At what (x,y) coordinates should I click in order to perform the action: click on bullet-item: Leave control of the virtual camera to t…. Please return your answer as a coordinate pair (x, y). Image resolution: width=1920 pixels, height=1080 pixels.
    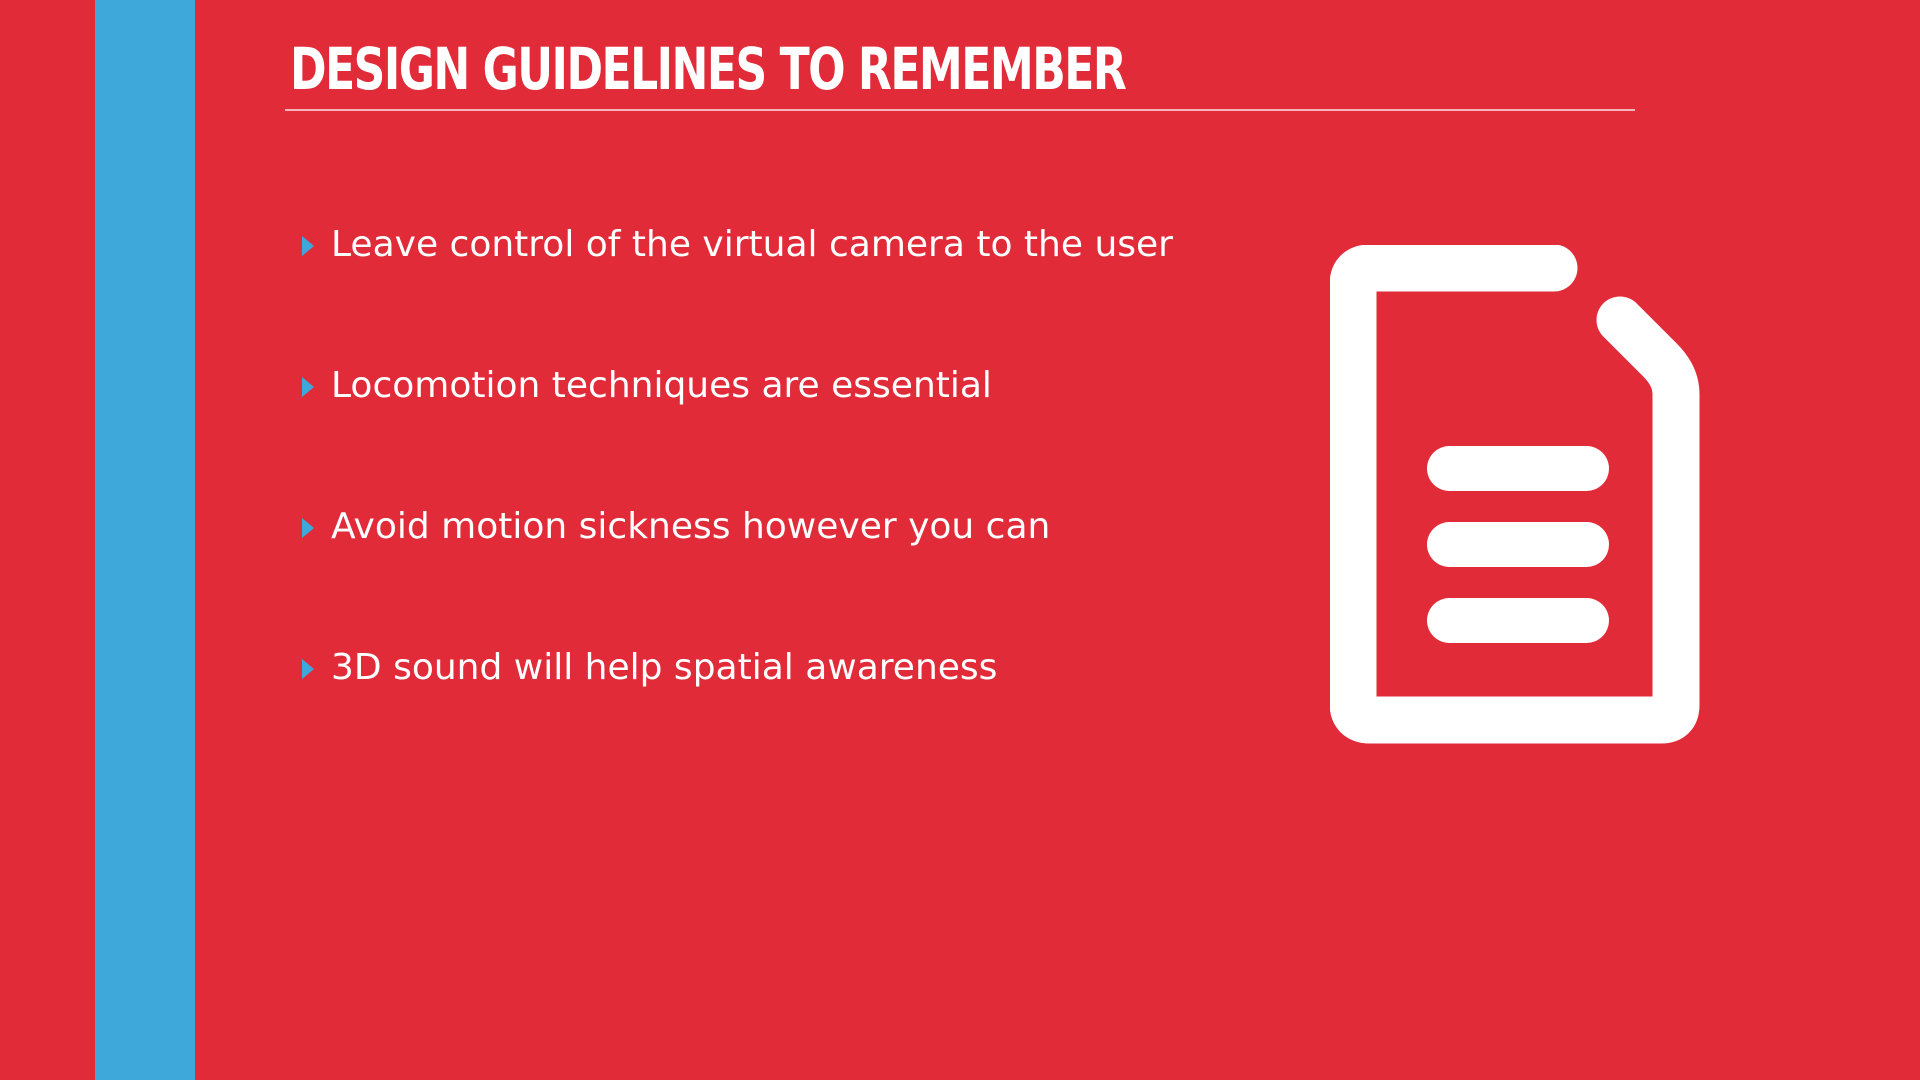
    Looking at the image, I should click on (736, 285).